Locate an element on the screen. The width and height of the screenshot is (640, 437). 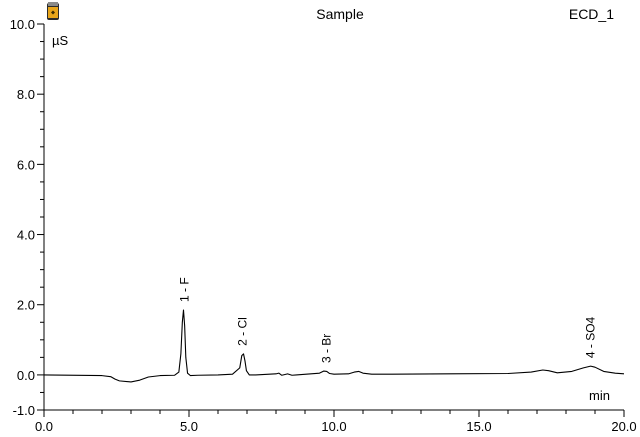
x-tick-label: 20.0 is located at coordinates (623, 426).